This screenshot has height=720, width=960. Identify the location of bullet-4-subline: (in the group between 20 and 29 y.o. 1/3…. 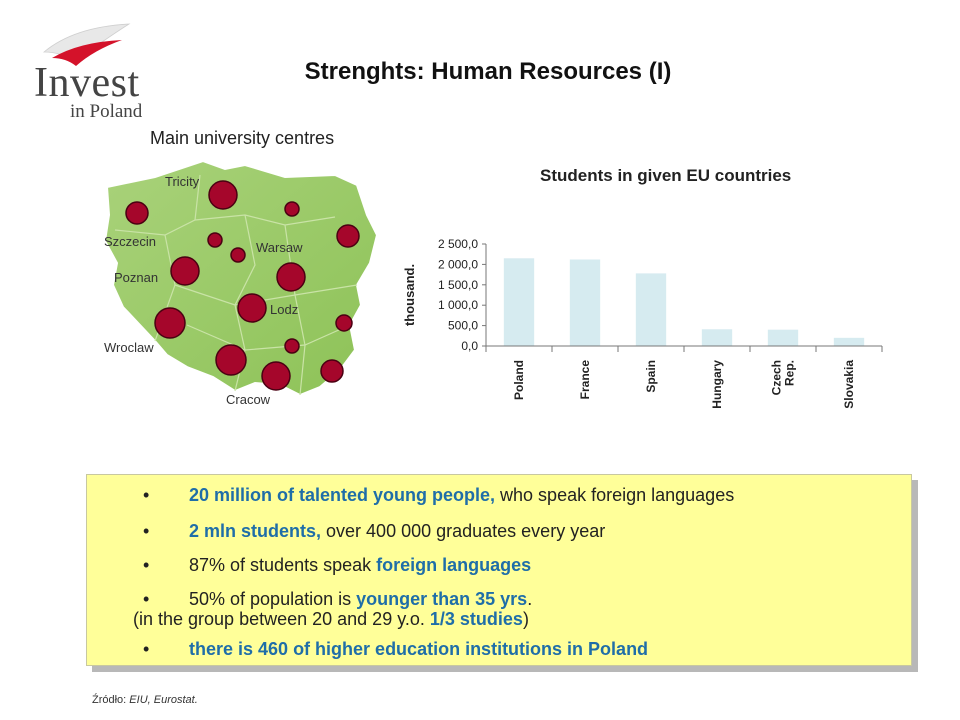
(331, 619).